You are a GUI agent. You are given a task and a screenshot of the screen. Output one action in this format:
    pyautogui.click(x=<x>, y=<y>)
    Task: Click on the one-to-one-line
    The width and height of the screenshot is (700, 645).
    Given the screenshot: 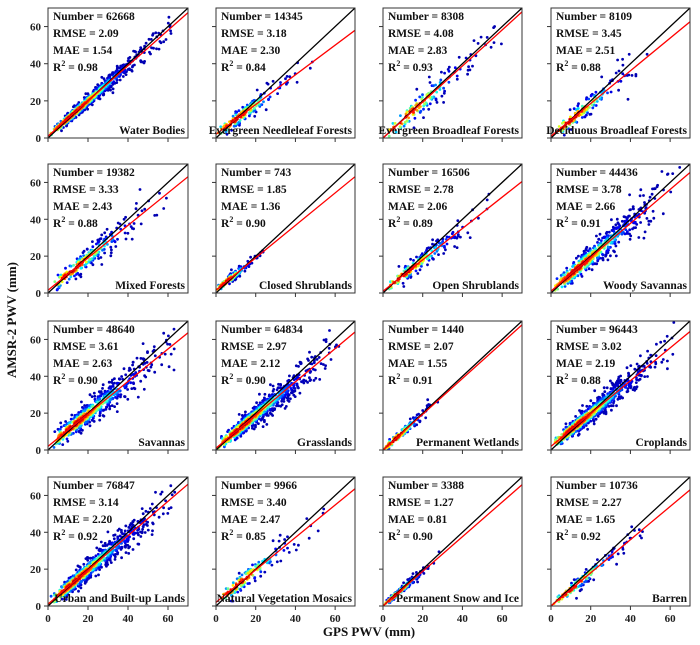 What is the action you would take?
    pyautogui.click(x=118, y=385)
    